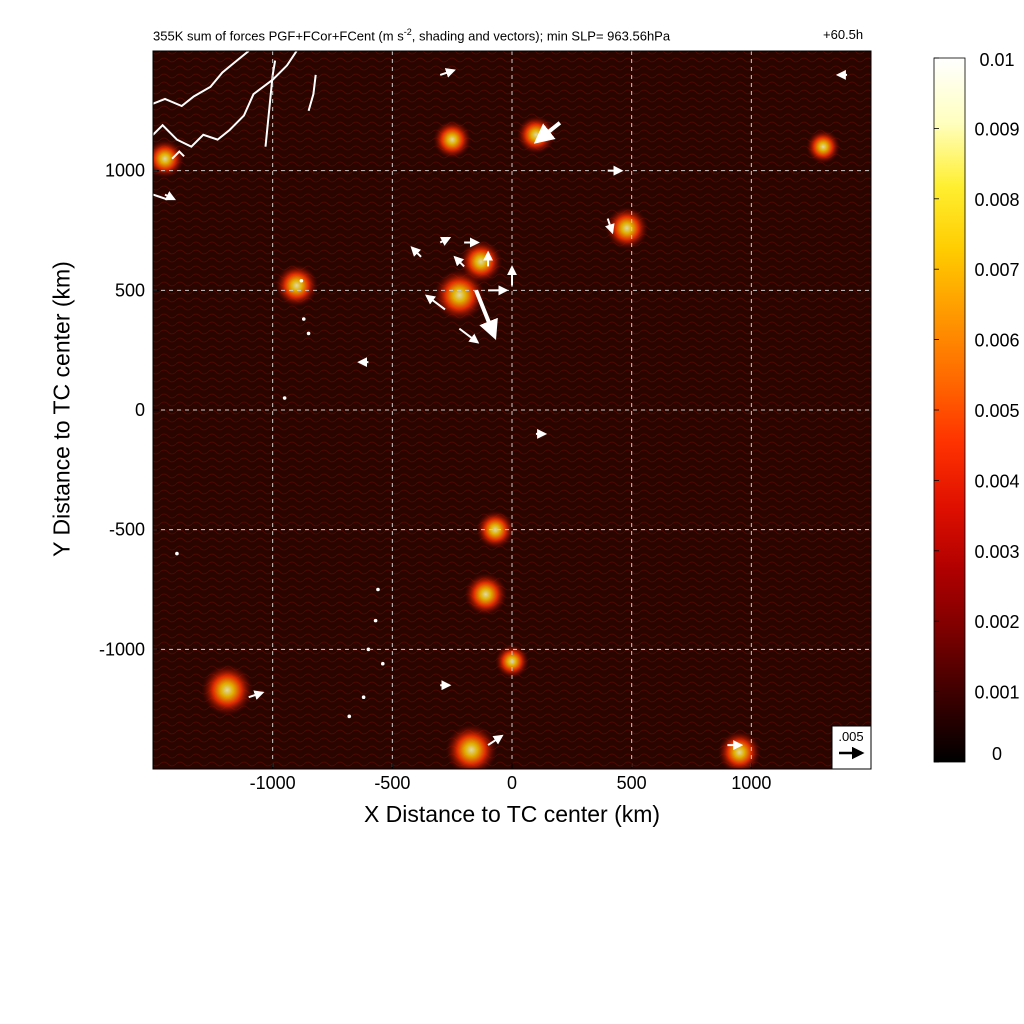 Image resolution: width=1024 pixels, height=1024 pixels. I want to click on colorbar-ramp, so click(949, 410).